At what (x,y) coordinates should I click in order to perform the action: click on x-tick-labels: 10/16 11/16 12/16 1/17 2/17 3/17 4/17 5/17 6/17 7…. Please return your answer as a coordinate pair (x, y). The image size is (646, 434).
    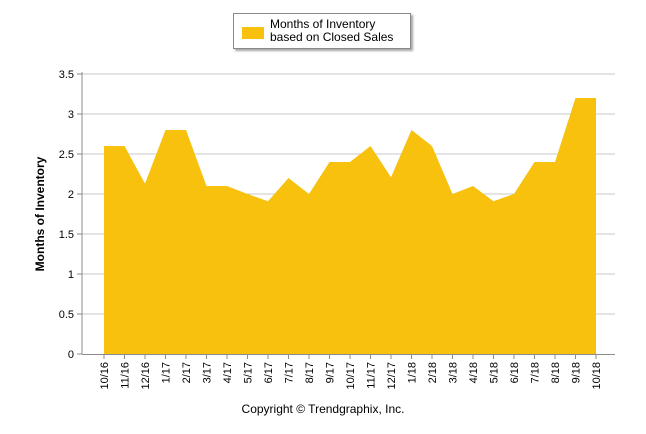
    Looking at the image, I should click on (351, 376).